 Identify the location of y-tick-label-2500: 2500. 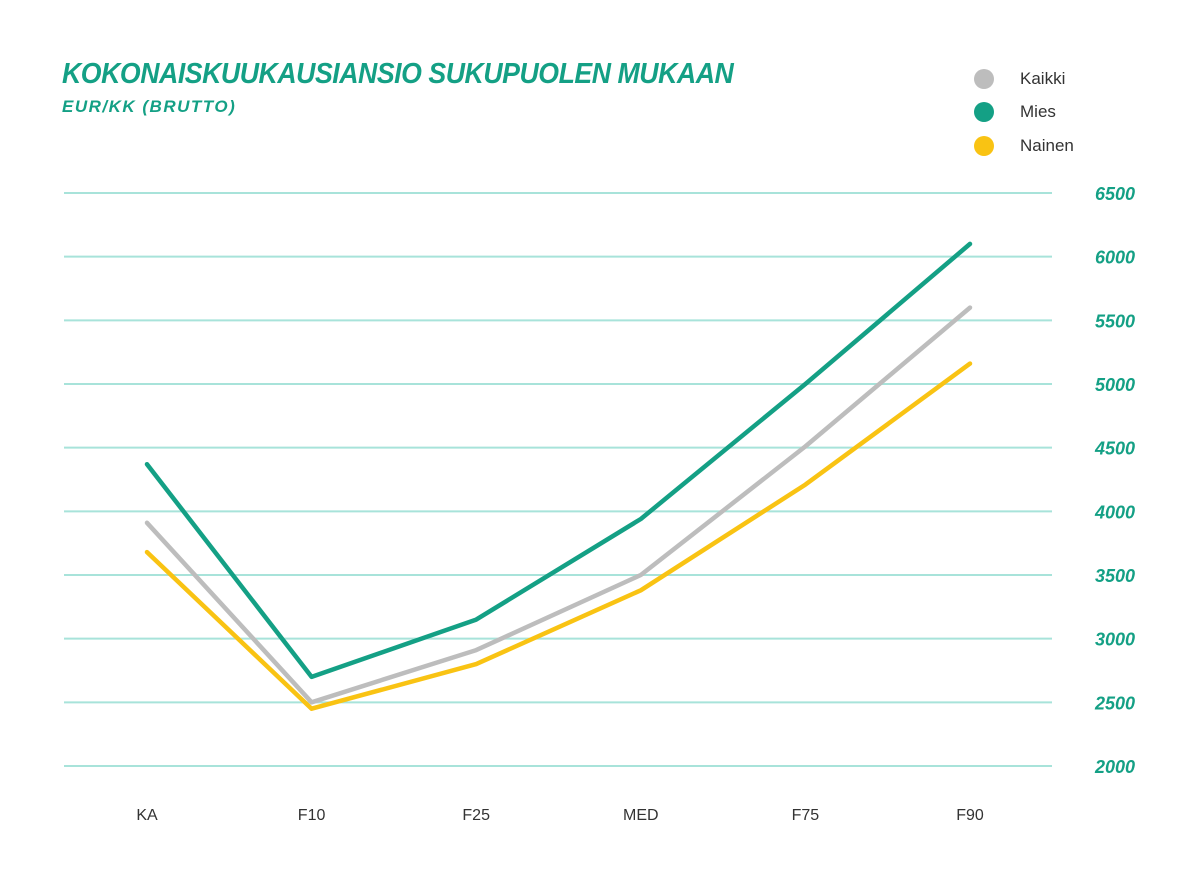
(1114, 703).